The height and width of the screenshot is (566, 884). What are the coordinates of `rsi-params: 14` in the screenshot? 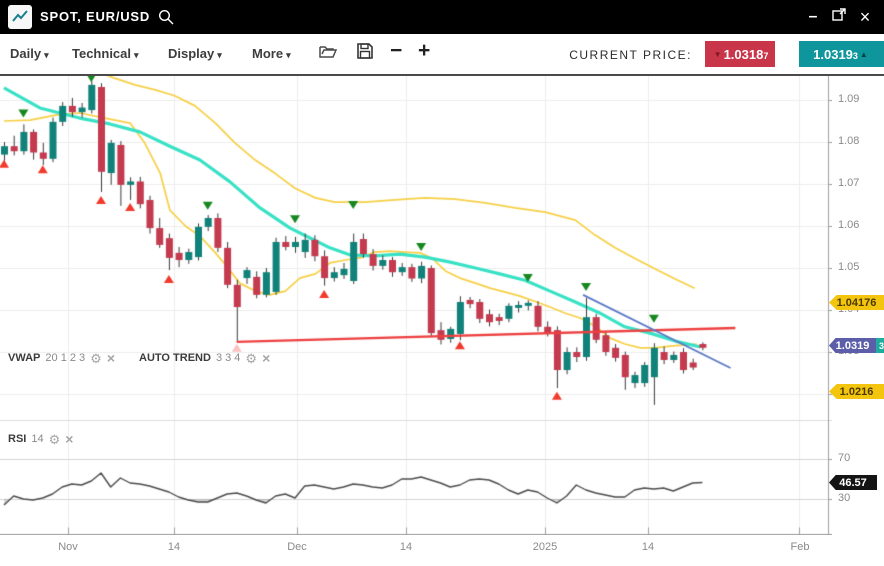 It's located at (37, 439).